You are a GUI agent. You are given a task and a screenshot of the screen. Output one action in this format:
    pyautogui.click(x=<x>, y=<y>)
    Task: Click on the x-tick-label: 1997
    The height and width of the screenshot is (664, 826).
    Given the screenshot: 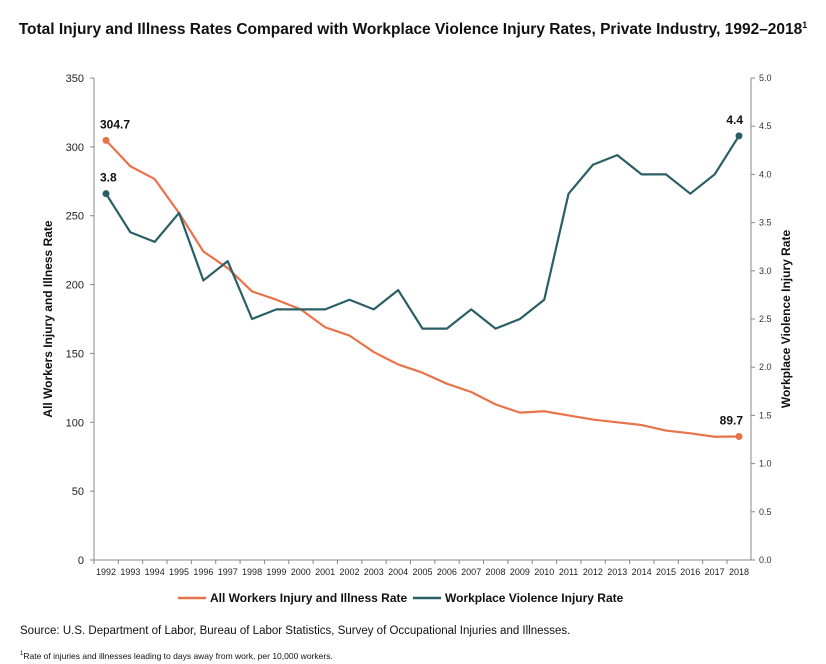 What is the action you would take?
    pyautogui.click(x=228, y=572)
    